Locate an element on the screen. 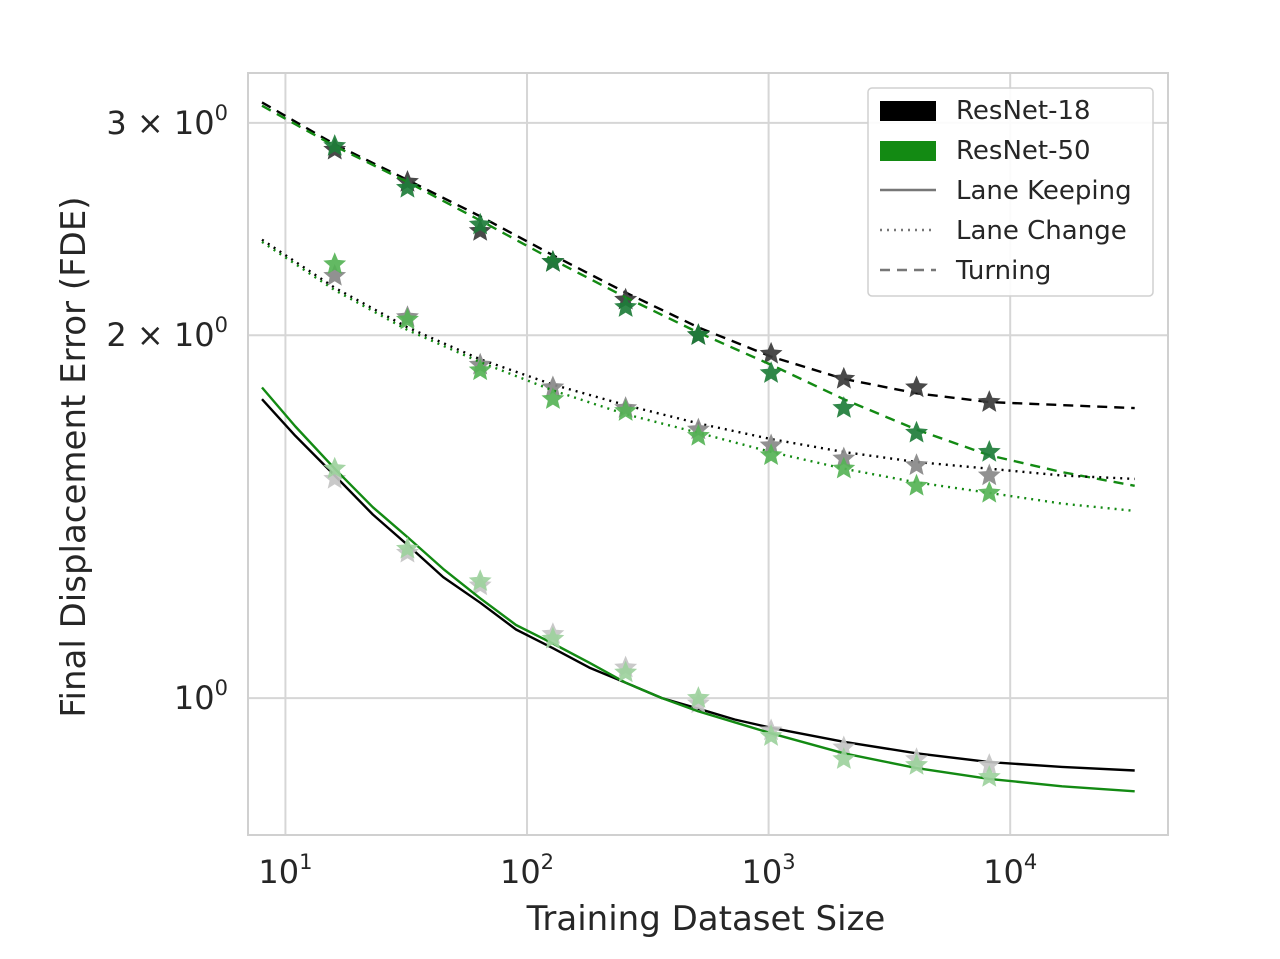 The width and height of the screenshot is (1280, 959). x-axis-label: Training Dataset Size is located at coordinates (706, 919).